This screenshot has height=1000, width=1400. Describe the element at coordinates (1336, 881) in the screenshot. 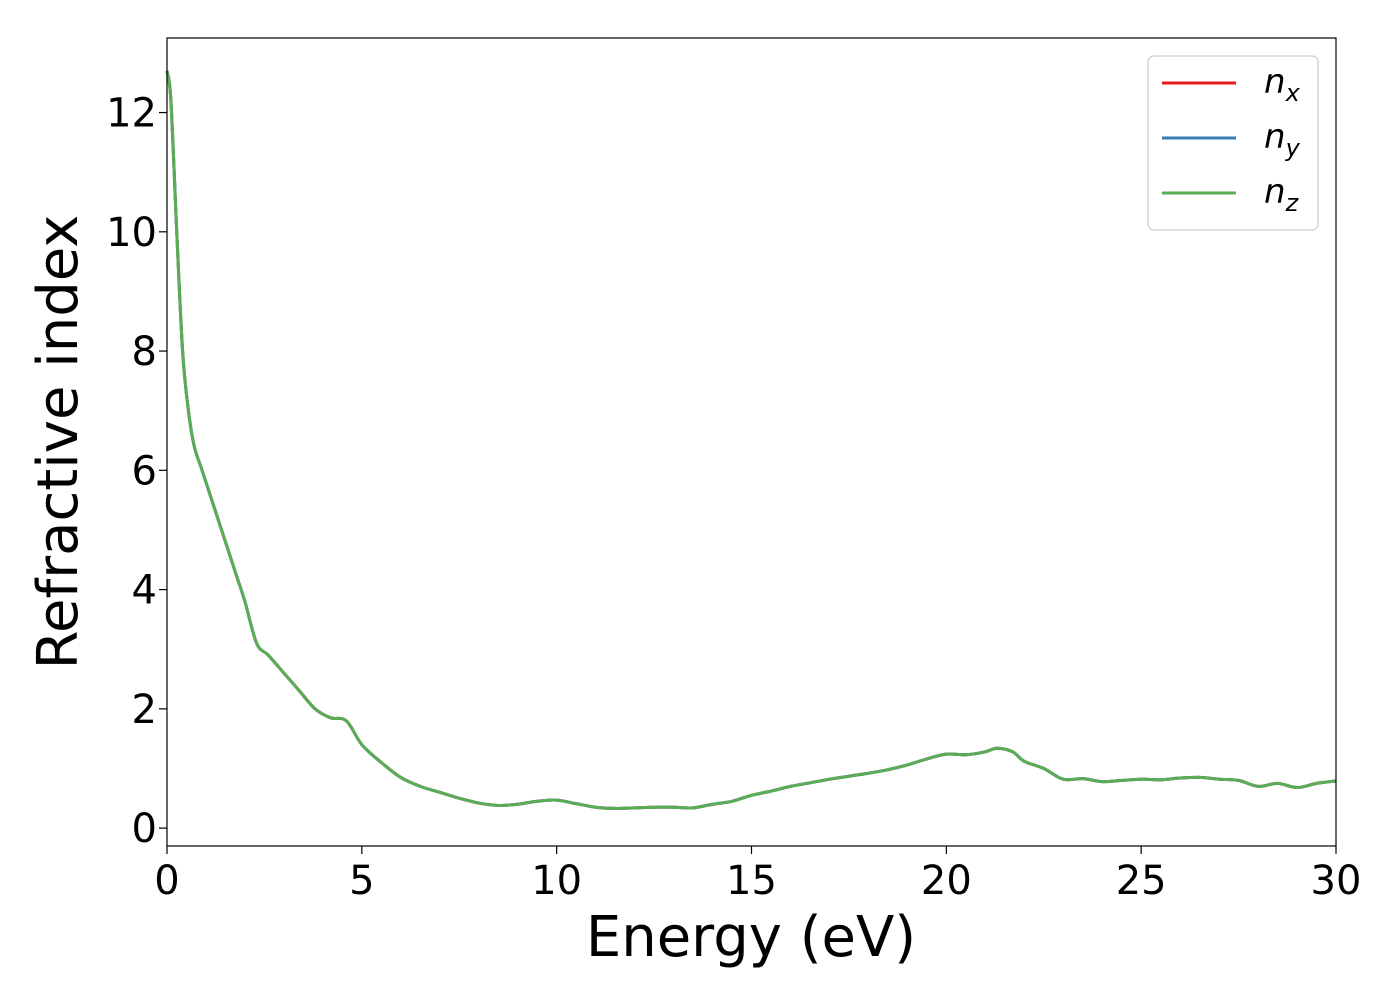

I see `x-tick-label: 30` at that location.